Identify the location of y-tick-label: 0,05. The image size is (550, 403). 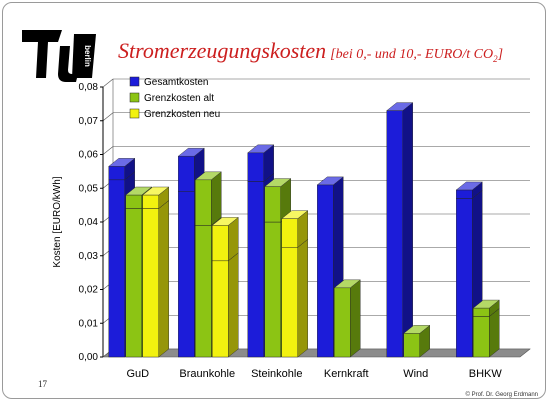
(89, 188).